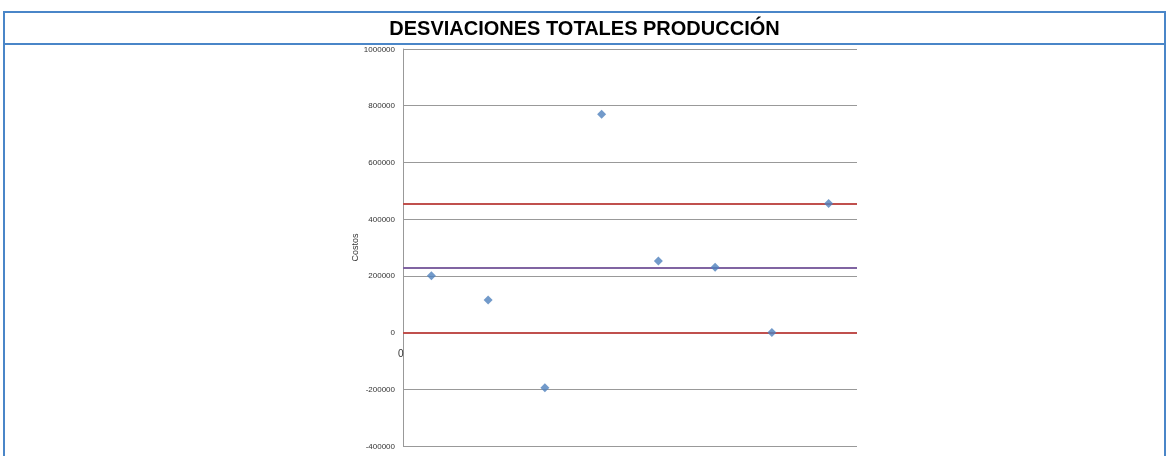 This screenshot has width=1169, height=456. Describe the element at coordinates (382, 219) in the screenshot. I see `y-tick-label: 400000` at that location.